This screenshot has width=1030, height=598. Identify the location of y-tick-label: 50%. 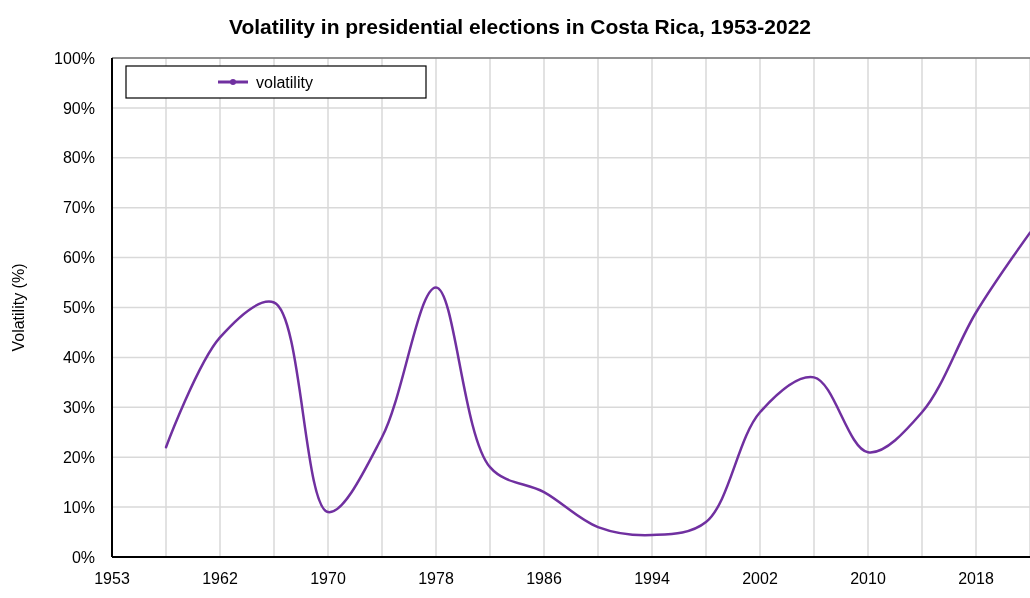
(78, 308).